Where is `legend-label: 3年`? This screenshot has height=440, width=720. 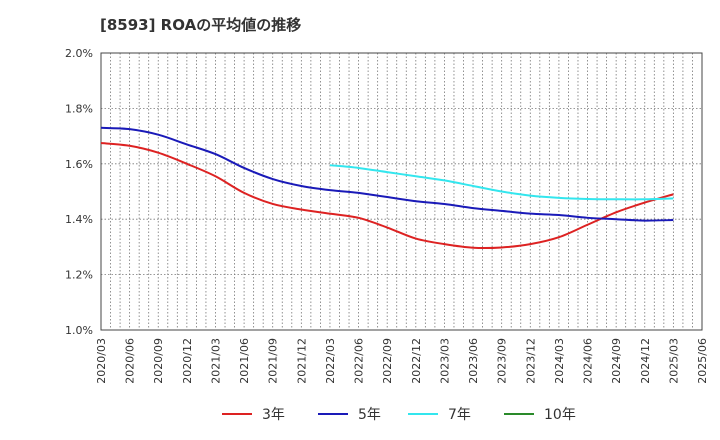
legend-label: 3年 is located at coordinates (273, 415).